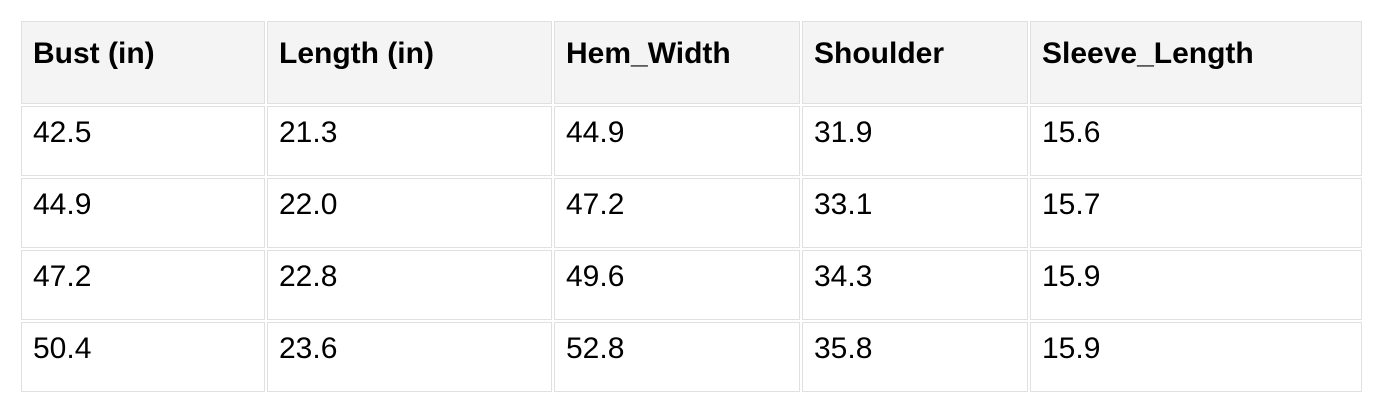 The height and width of the screenshot is (413, 1381). Describe the element at coordinates (143, 357) in the screenshot. I see `table-cell: 50.4` at that location.